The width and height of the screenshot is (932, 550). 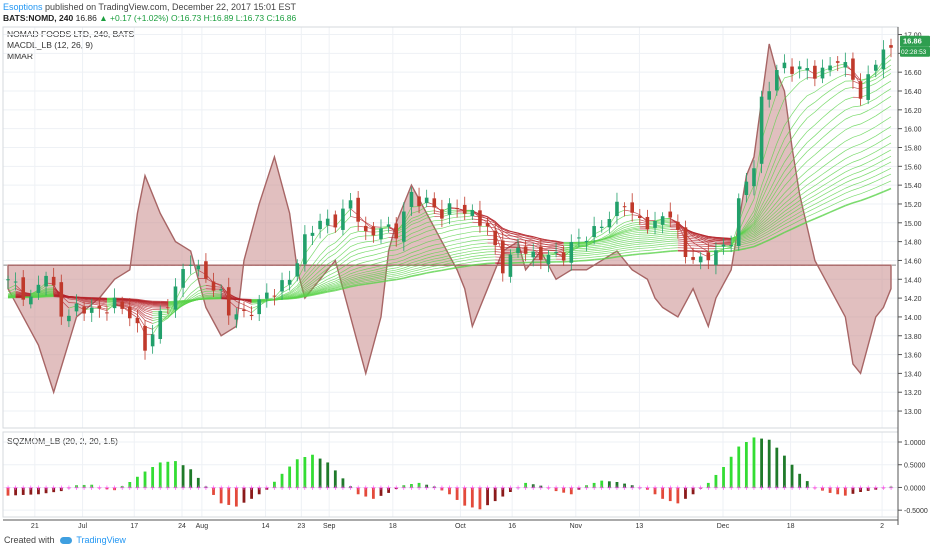 What do you see at coordinates (23, 7) in the screenshot?
I see `author-link: Esoptions` at bounding box center [23, 7].